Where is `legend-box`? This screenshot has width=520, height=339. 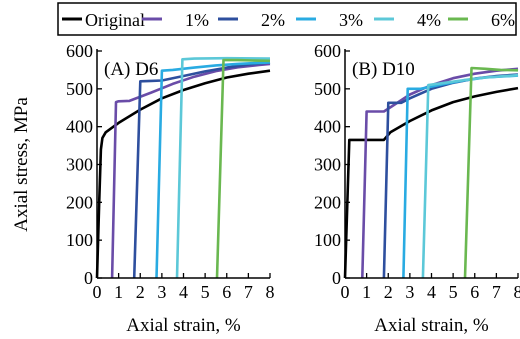
legend-box is located at coordinates (287, 19).